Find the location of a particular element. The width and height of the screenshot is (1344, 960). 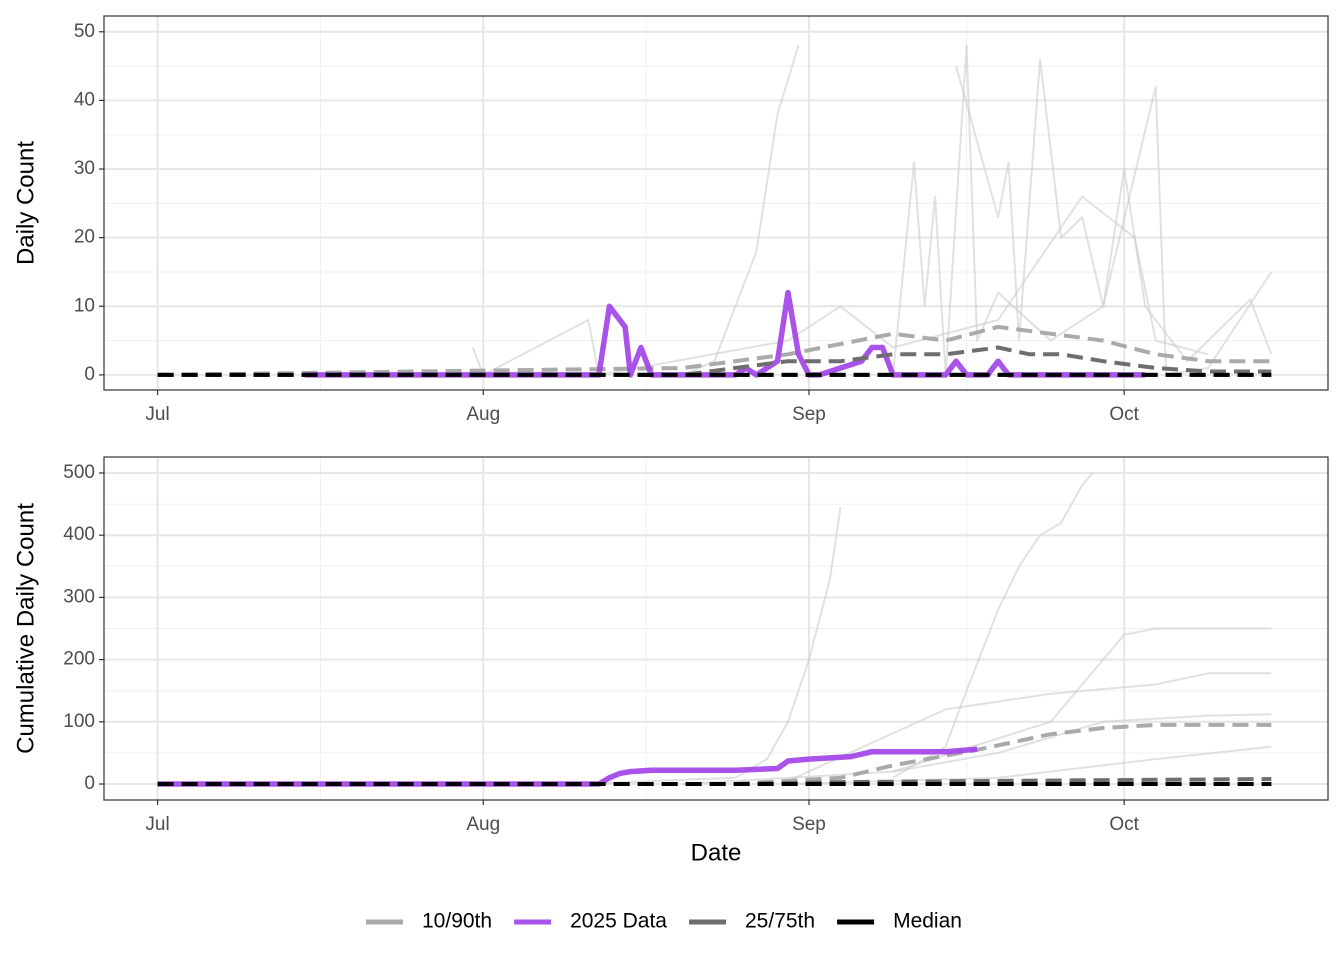

x-axis-title: Date is located at coordinates (716, 852).